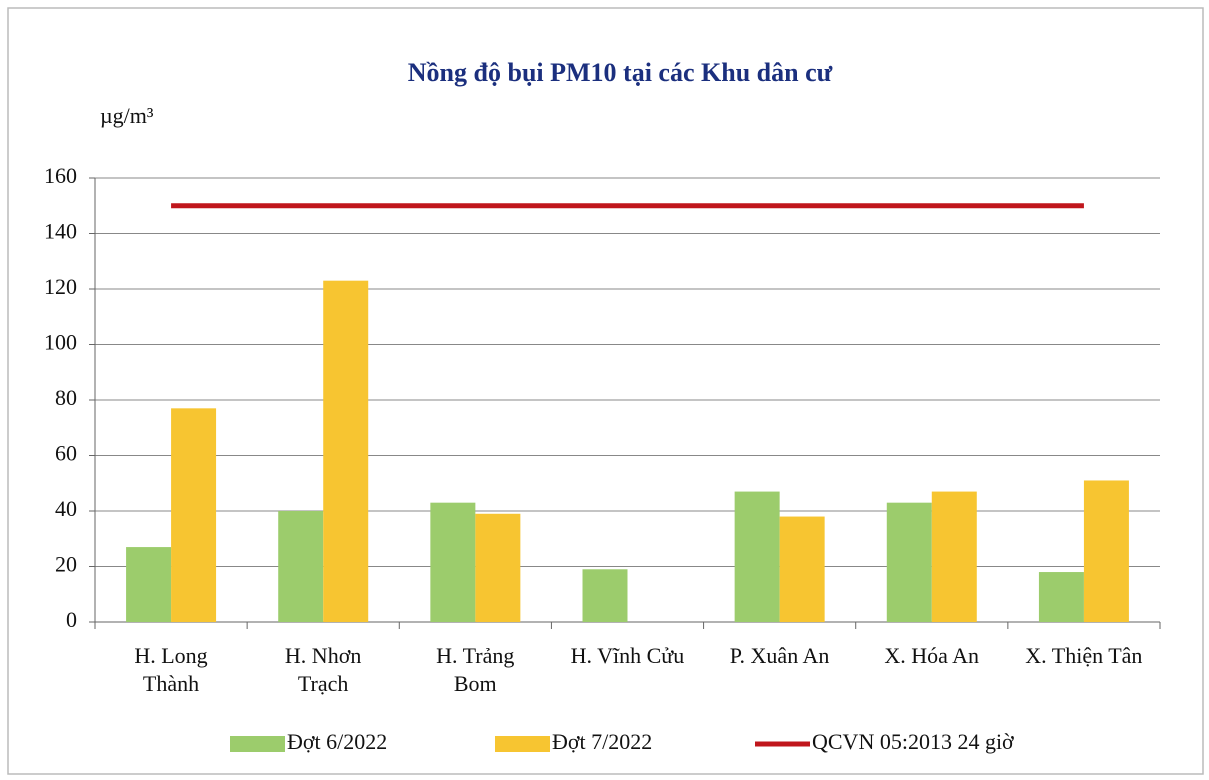 This screenshot has height=780, width=1209. What do you see at coordinates (71, 619) in the screenshot?
I see `y-tick-label: 0` at bounding box center [71, 619].